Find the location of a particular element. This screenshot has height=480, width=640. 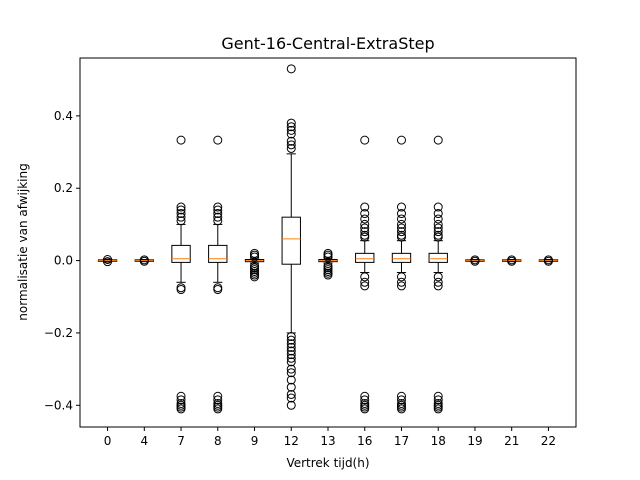

x-tick-label: 18 is located at coordinates (438, 441).